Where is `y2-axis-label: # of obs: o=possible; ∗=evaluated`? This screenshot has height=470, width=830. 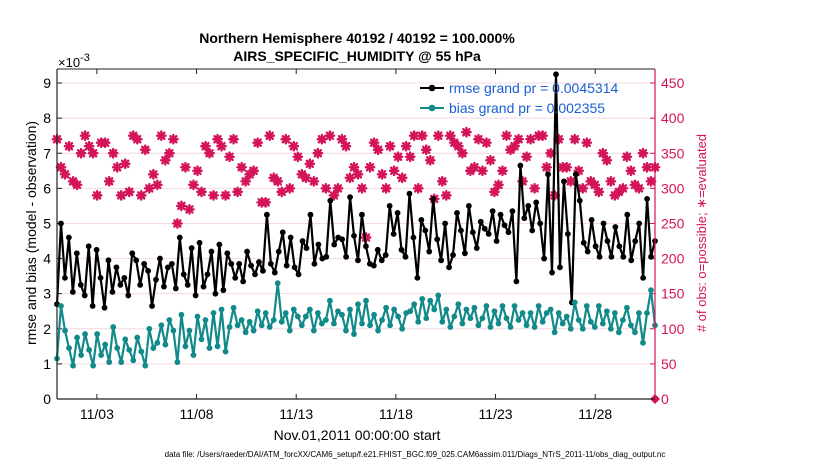 y2-axis-label: # of obs: o=possible; ∗=evaluated is located at coordinates (701, 233).